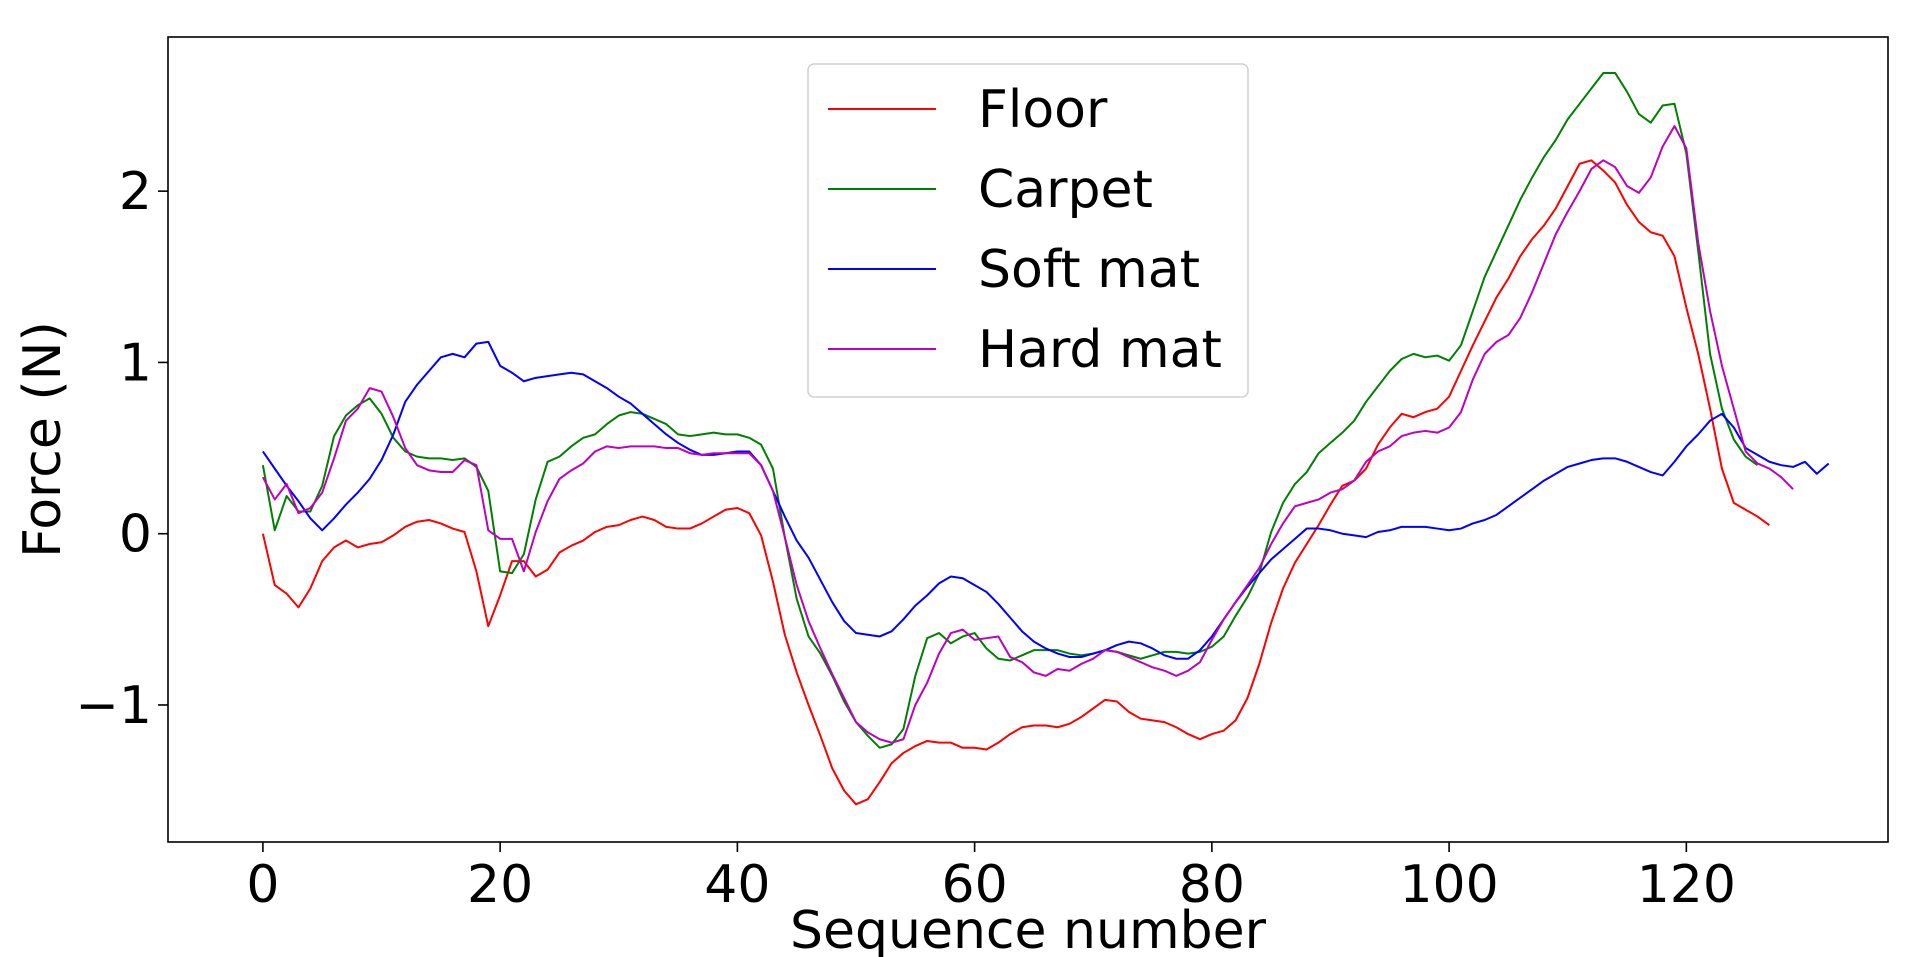  What do you see at coordinates (262, 885) in the screenshot?
I see `x-tick-label: 0` at bounding box center [262, 885].